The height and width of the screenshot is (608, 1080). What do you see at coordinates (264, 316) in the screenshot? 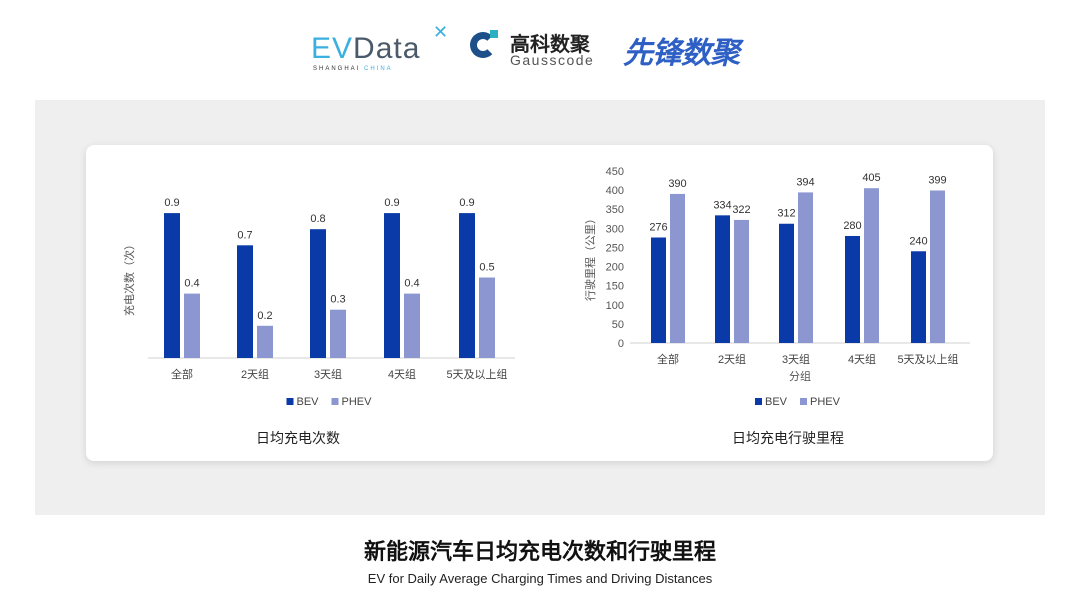
I see `data-label: 0.2` at bounding box center [264, 316].